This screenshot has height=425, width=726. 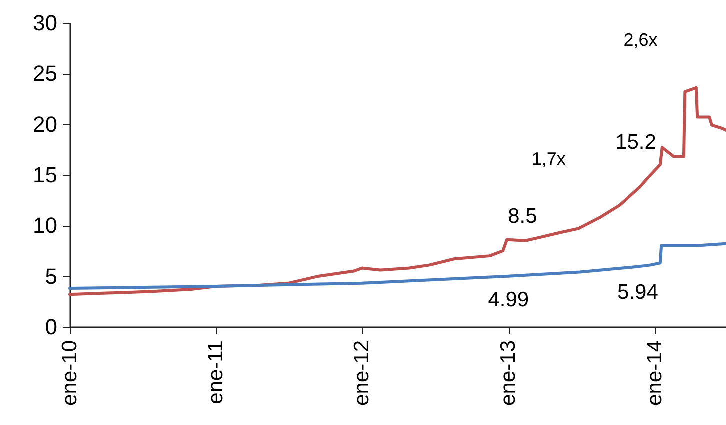 I want to click on y-tick-label: 5, so click(x=51, y=276).